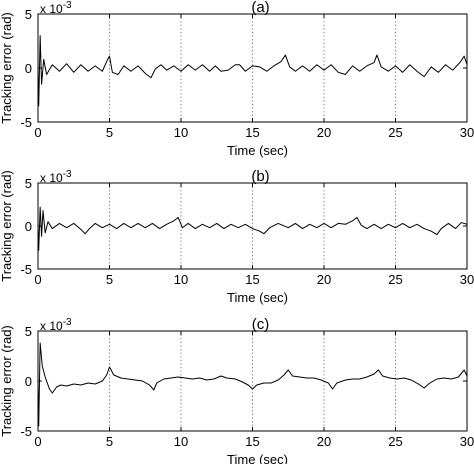  Describe the element at coordinates (260, 176) in the screenshot. I see `panel-title: (b)` at that location.